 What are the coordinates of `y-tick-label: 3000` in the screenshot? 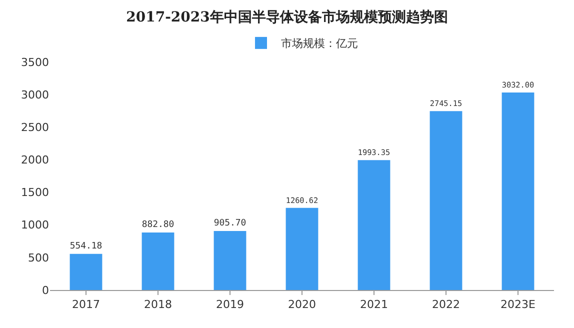 It's located at (35, 95).